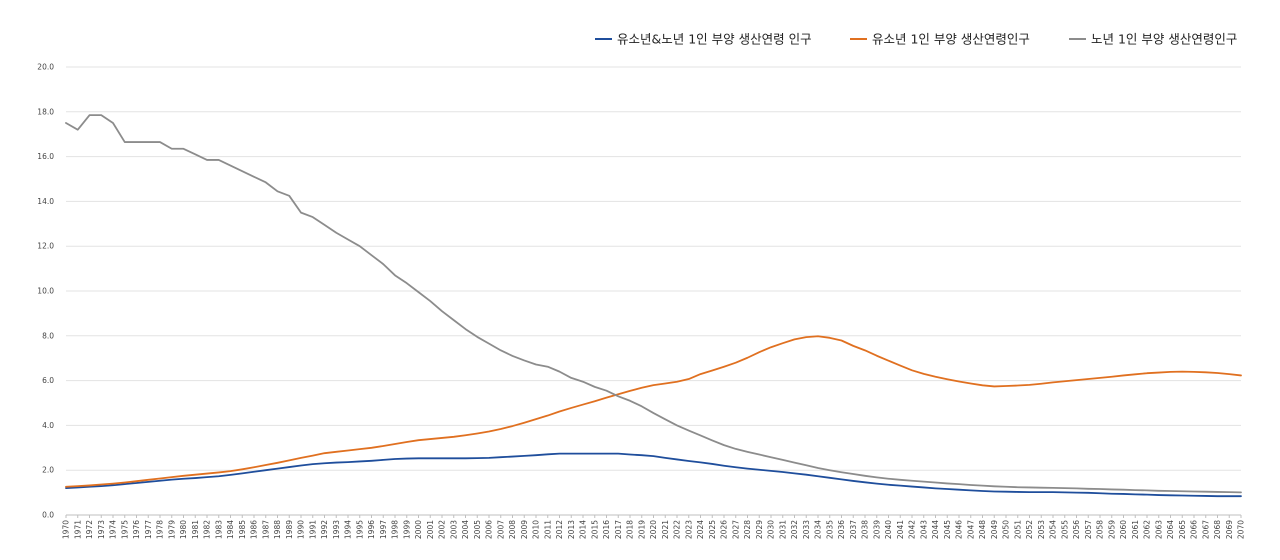 The height and width of the screenshot is (560, 1280). What do you see at coordinates (1217, 529) in the screenshot?
I see `x-tick-label: 2068` at bounding box center [1217, 529].